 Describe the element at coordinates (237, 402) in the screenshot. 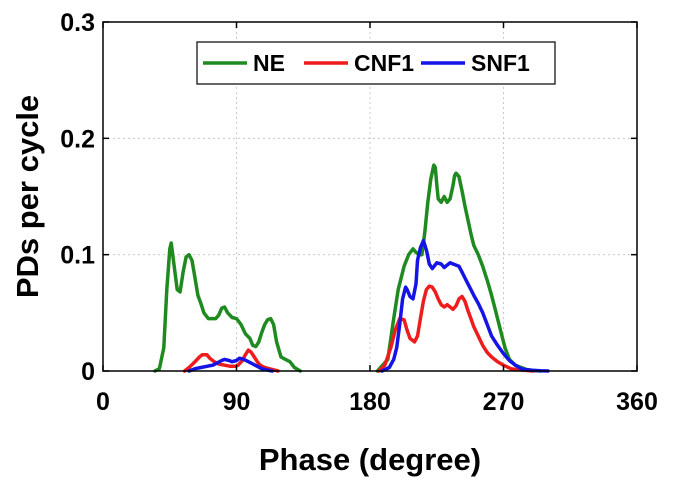

I see `x-tick-label: 90` at that location.